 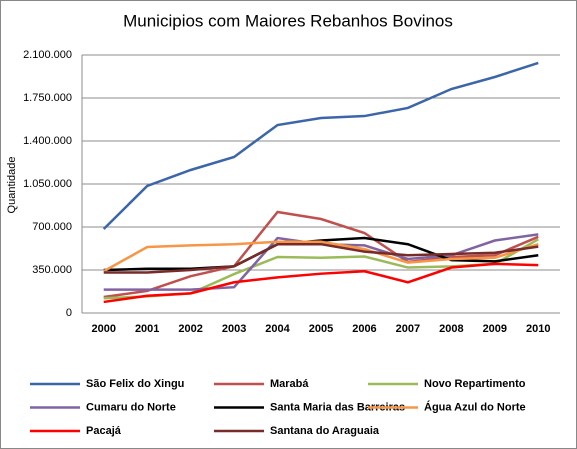 I want to click on x-tick-label: 2003, so click(x=234, y=329).